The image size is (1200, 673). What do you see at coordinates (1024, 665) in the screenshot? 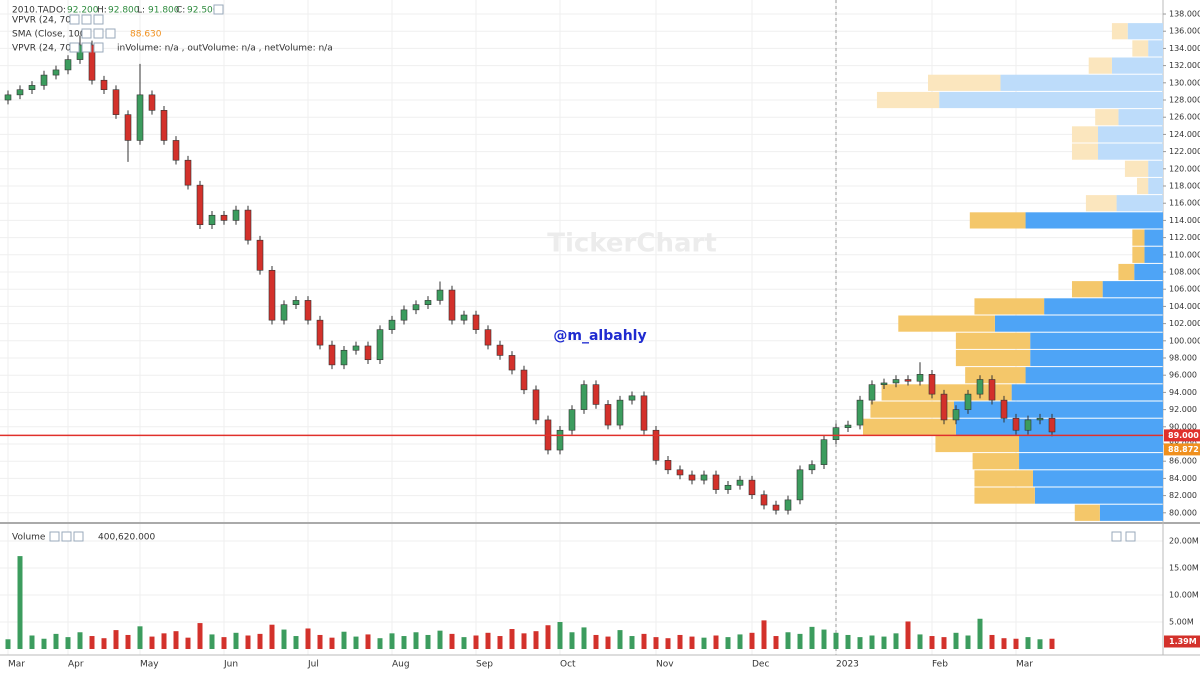
I see `x-tick-label: Mar` at bounding box center [1024, 665].